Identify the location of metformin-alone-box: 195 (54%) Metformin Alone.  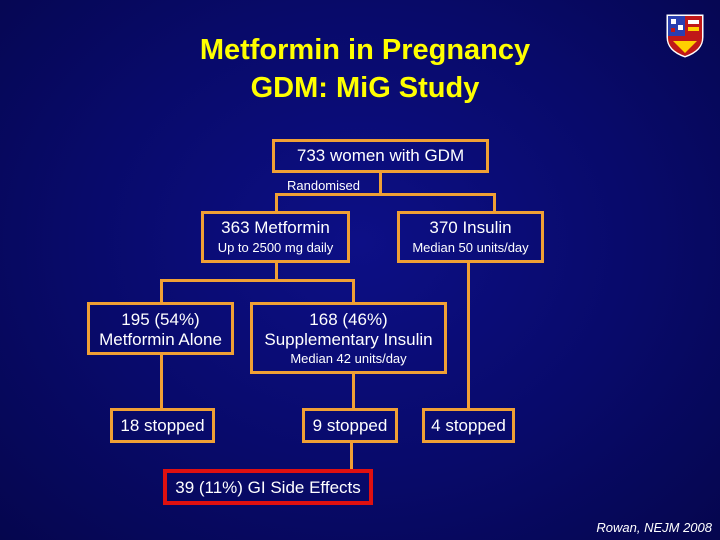
(160, 328).